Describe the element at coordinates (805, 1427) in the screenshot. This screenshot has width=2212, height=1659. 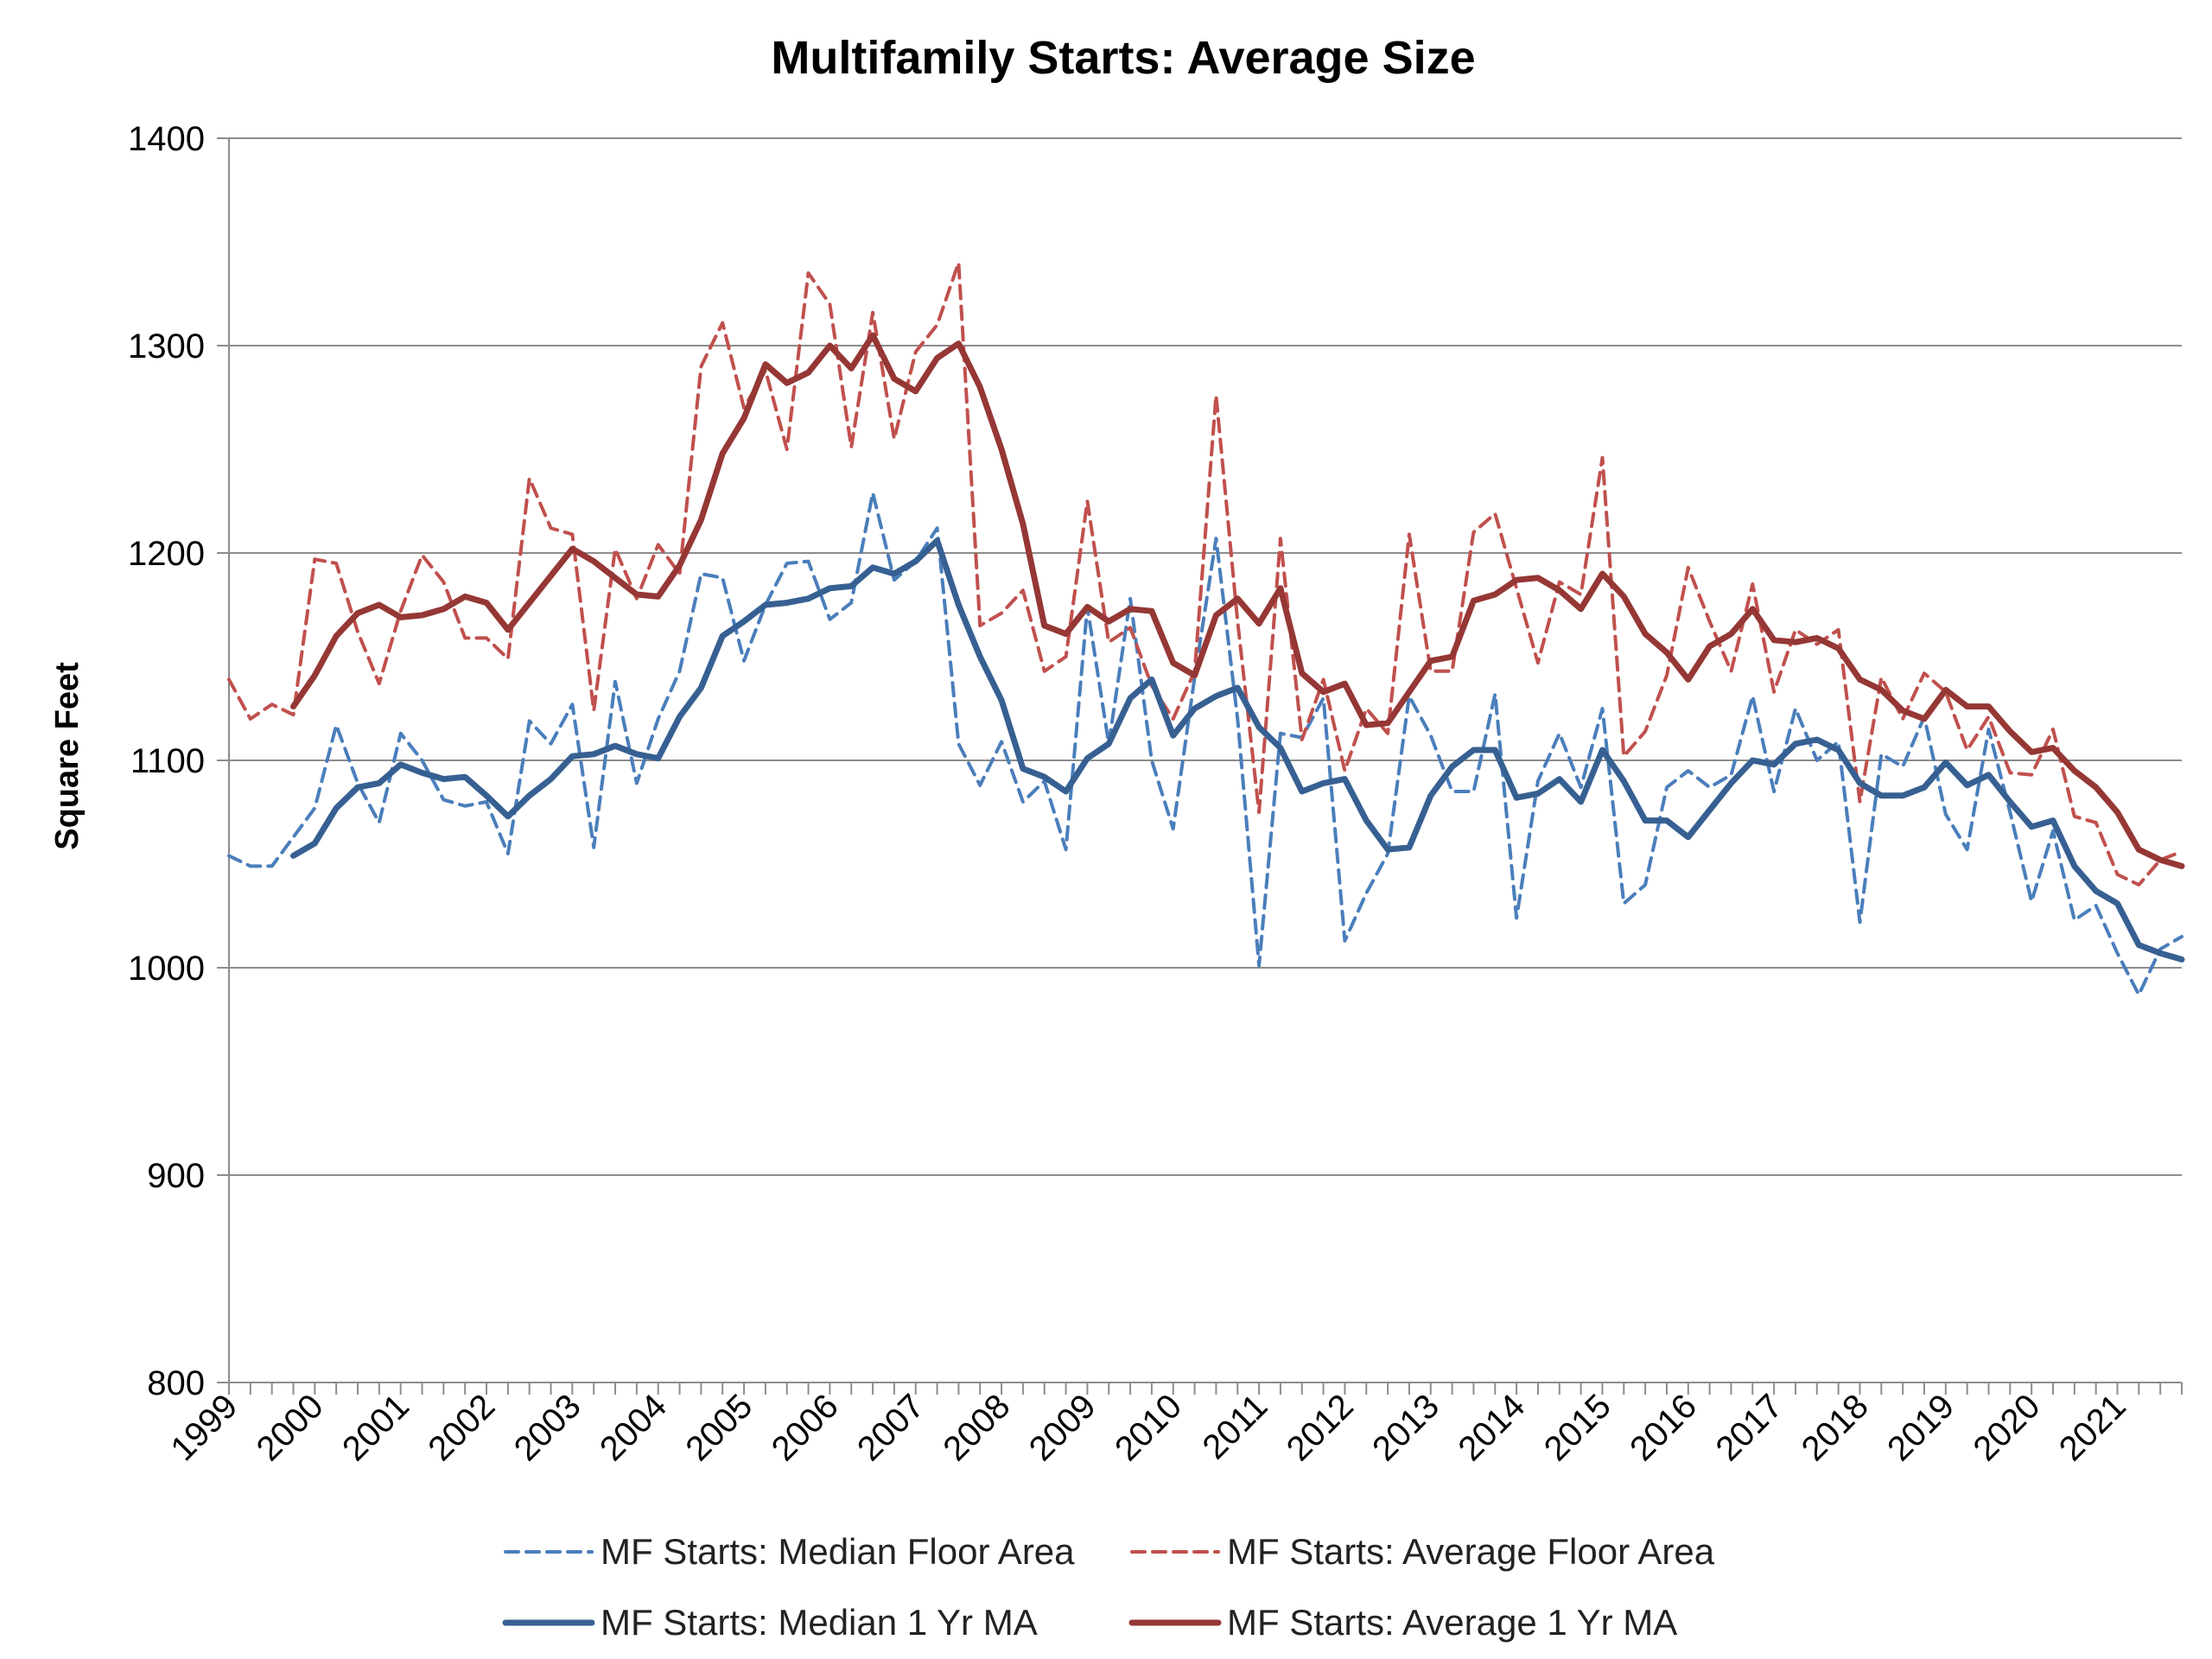
I see `x-tick-label: 2006` at that location.